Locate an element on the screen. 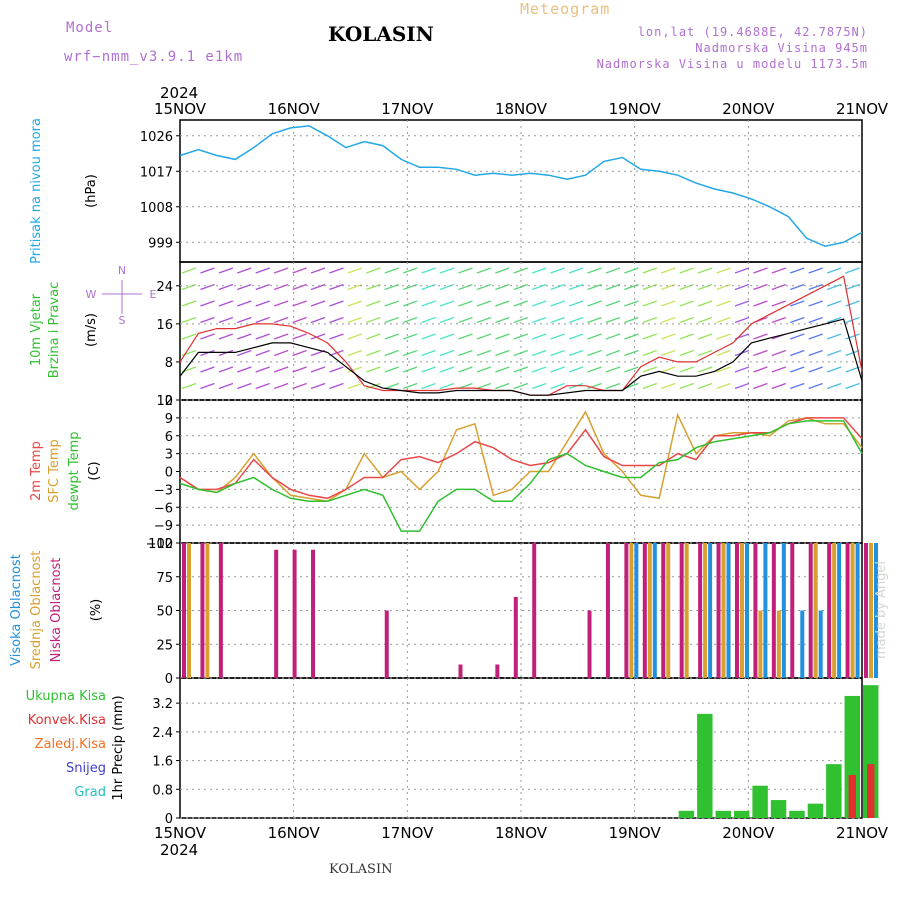 This screenshot has width=900, height=900. pressure-unit-label: (hPa) is located at coordinates (91, 191).